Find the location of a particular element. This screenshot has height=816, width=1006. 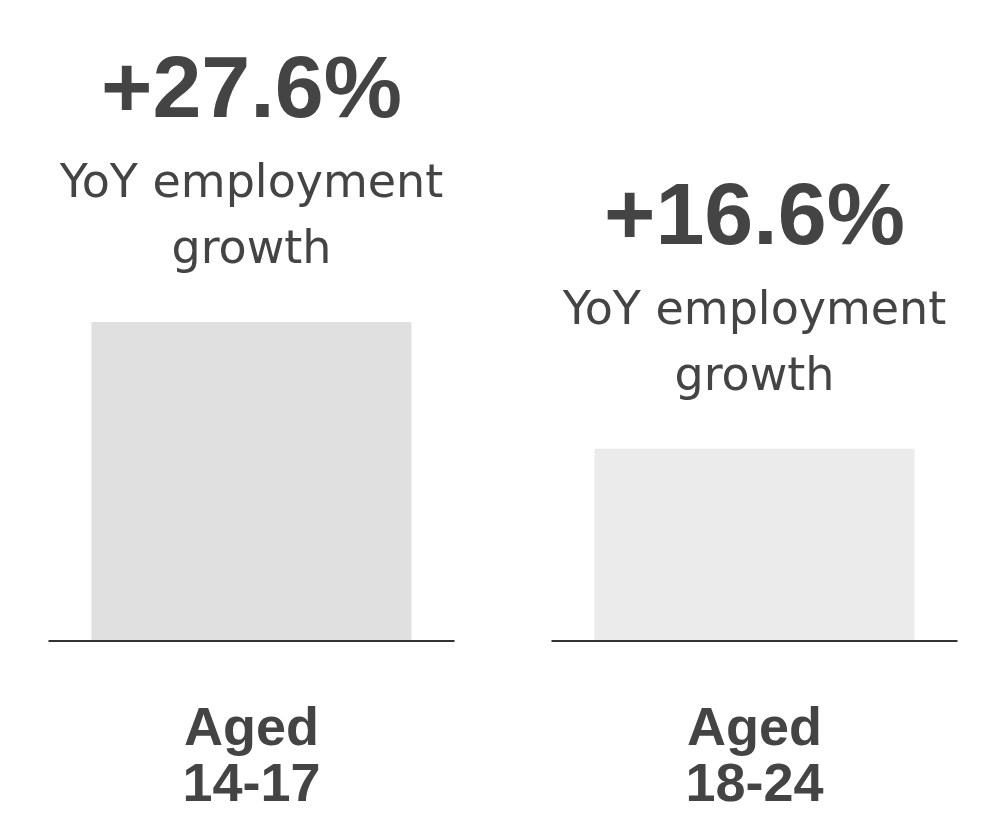

x-tick-label: Aged 18-24 is located at coordinates (754, 754).